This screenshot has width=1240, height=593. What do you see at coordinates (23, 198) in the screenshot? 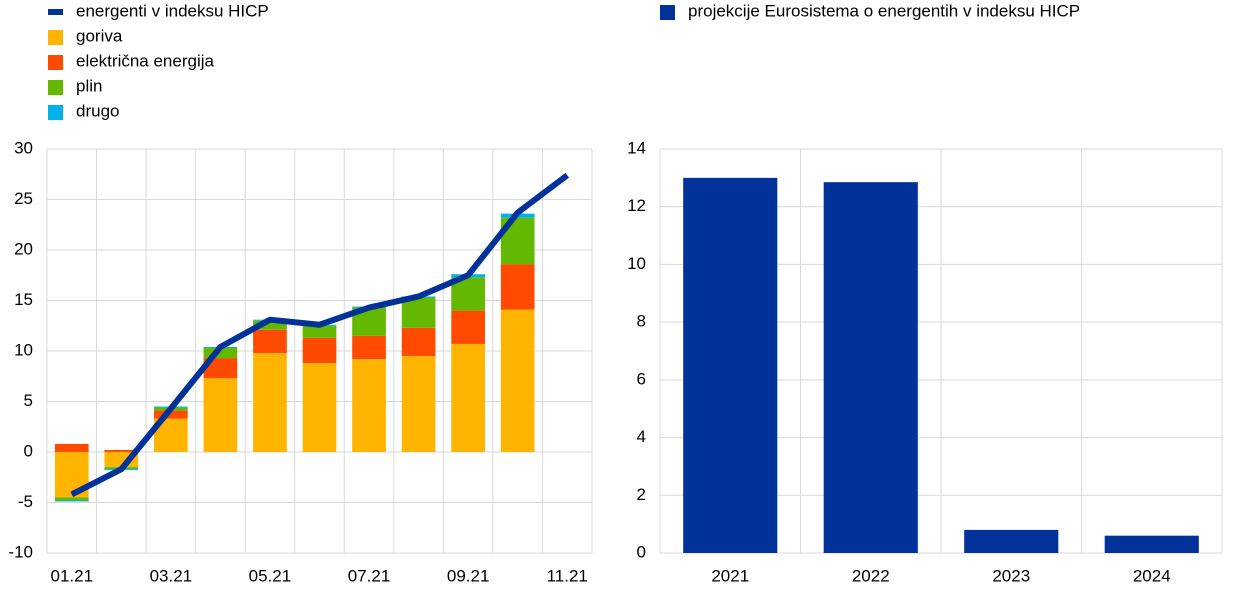
I see `y-tick-label: 25` at bounding box center [23, 198].